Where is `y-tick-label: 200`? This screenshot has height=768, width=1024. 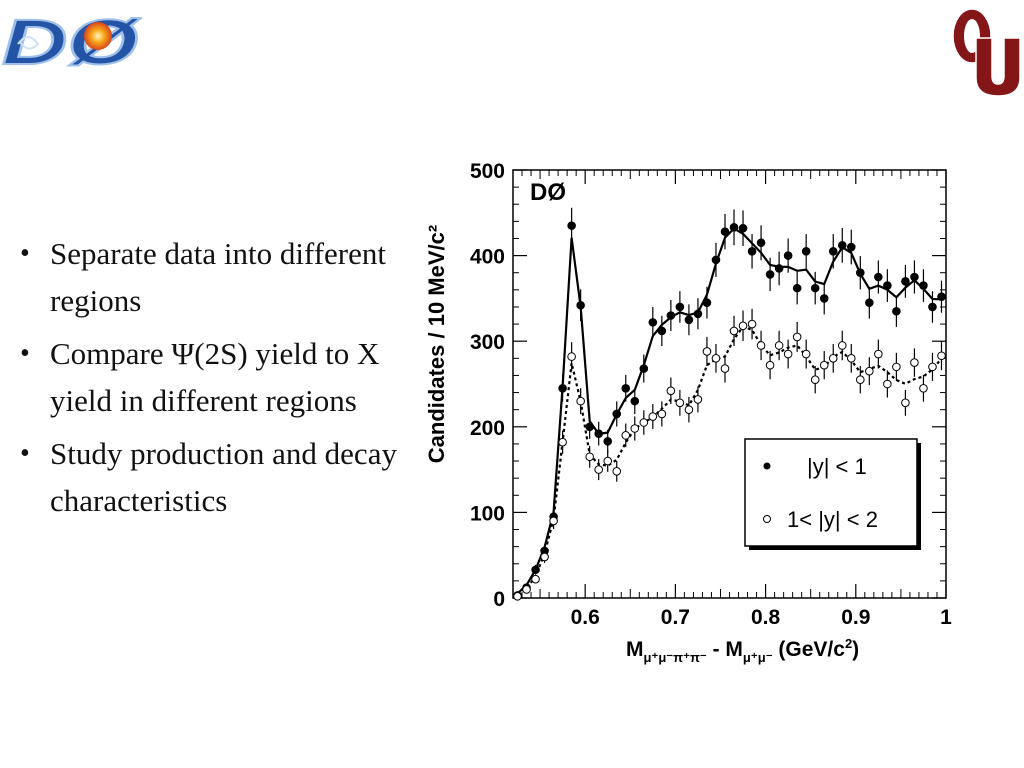
y-tick-label: 200 is located at coordinates (487, 428).